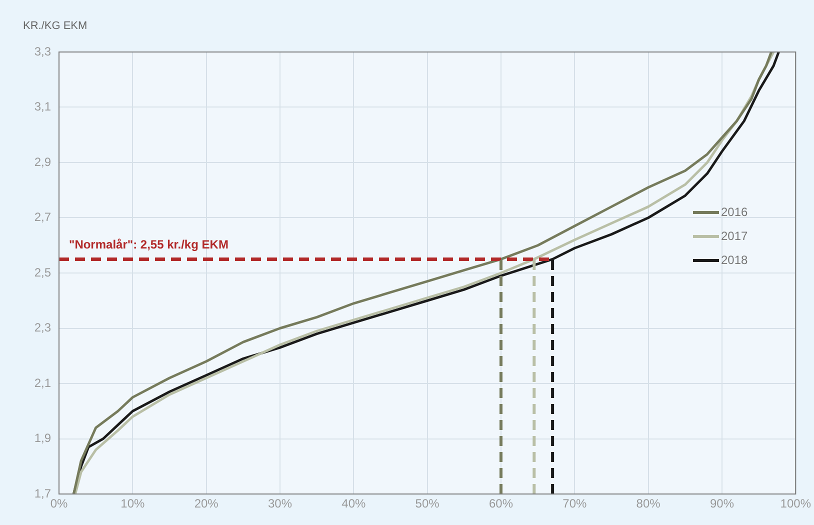  Describe the element at coordinates (148, 245) in the screenshot. I see `ref-line-label: "Normalår": 2,55 kr./kg EKM` at that location.